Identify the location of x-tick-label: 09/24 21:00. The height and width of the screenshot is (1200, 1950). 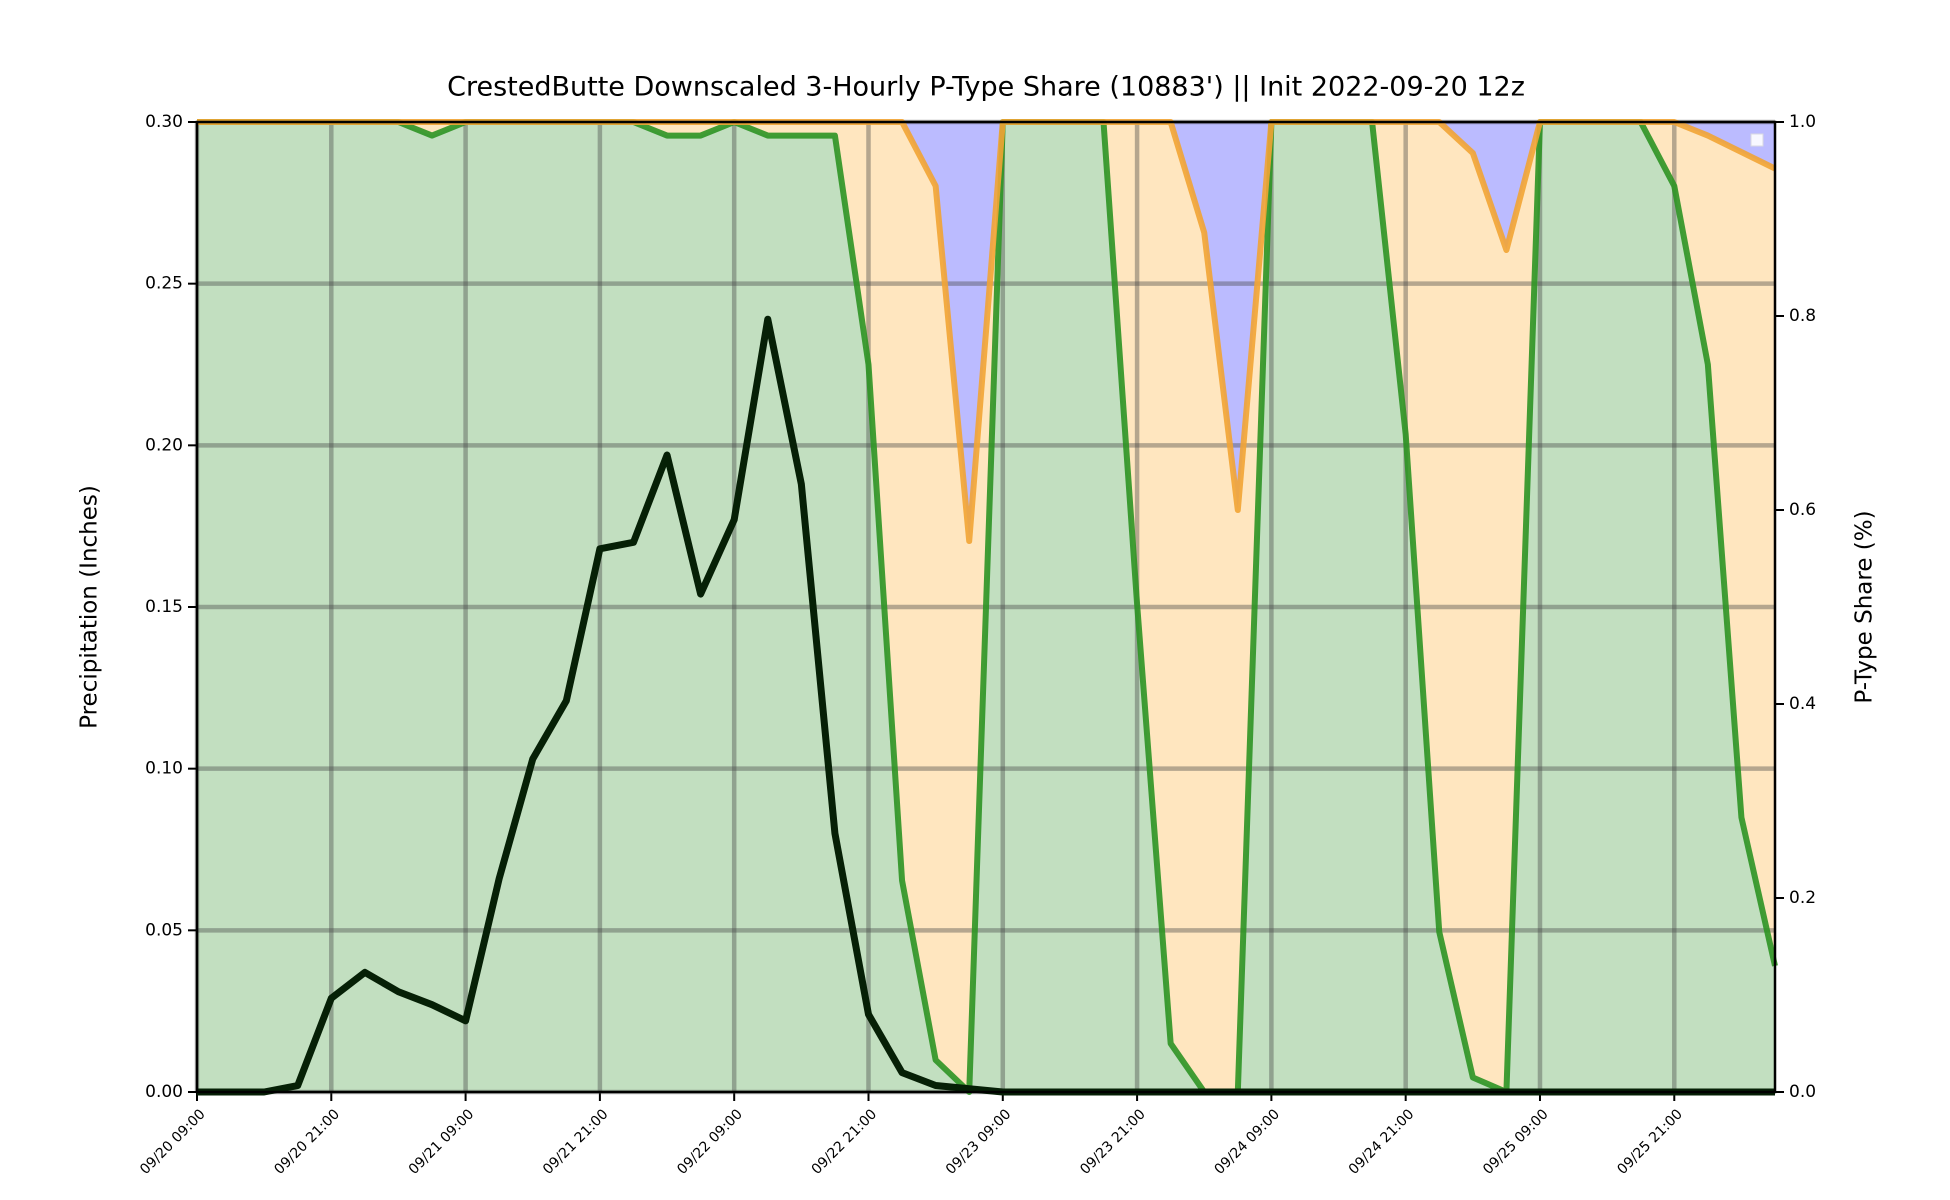
(1382, 1142).